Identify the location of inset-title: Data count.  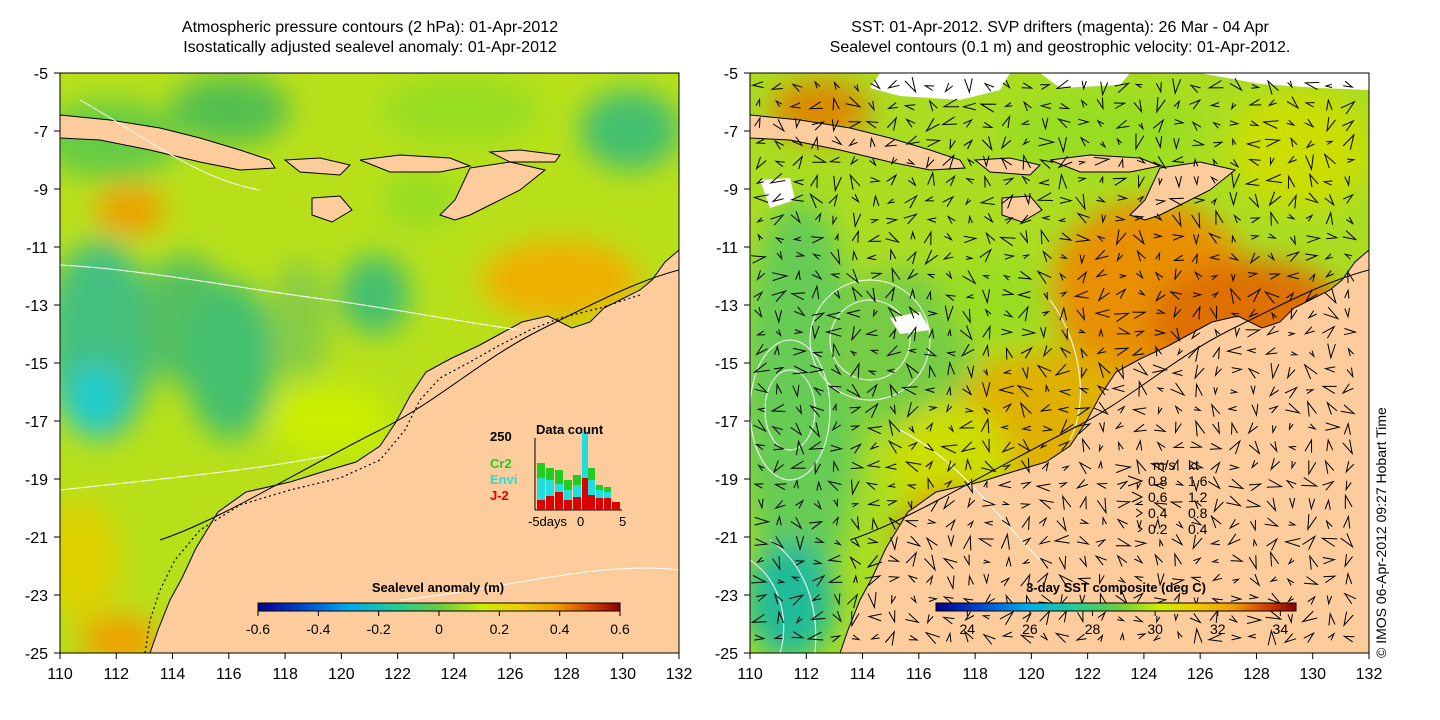
(570, 429).